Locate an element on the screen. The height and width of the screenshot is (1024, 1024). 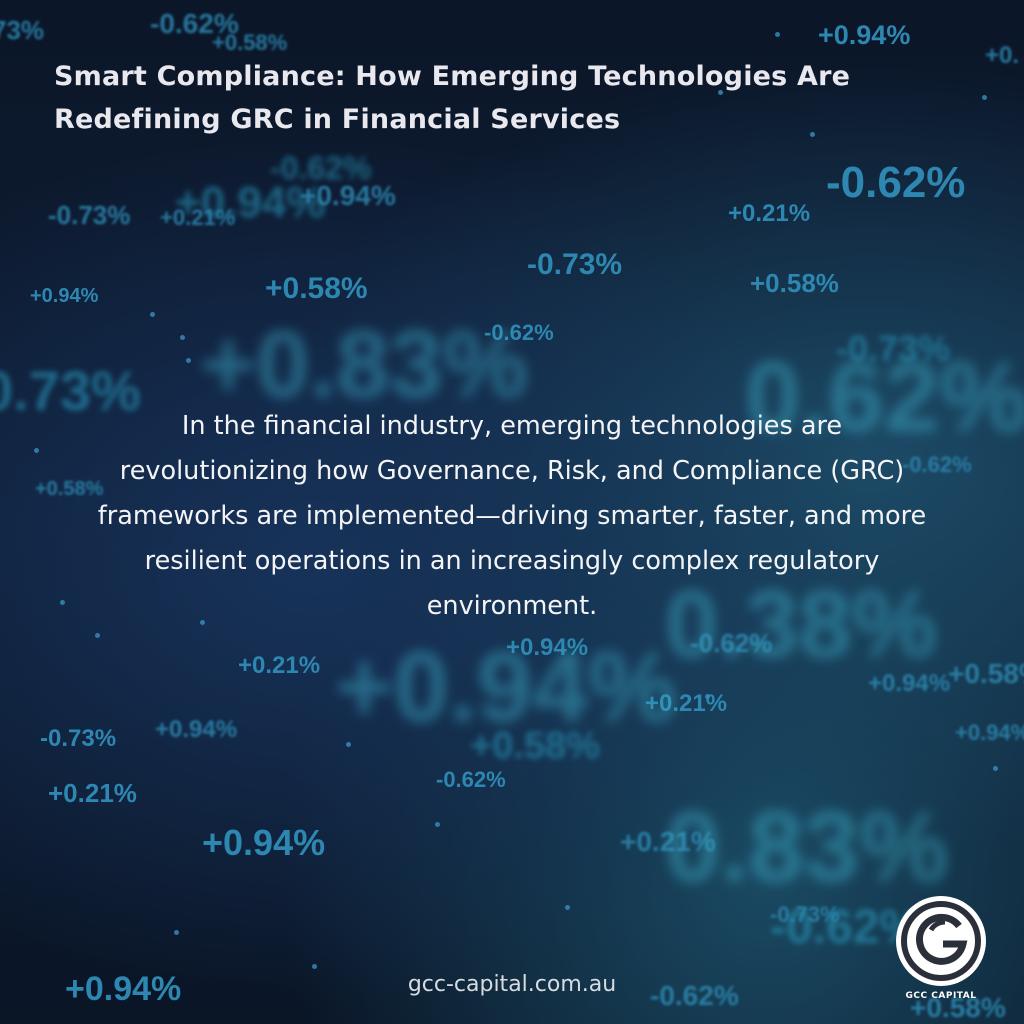
gcc-capital-logo-icon is located at coordinates (941, 941).